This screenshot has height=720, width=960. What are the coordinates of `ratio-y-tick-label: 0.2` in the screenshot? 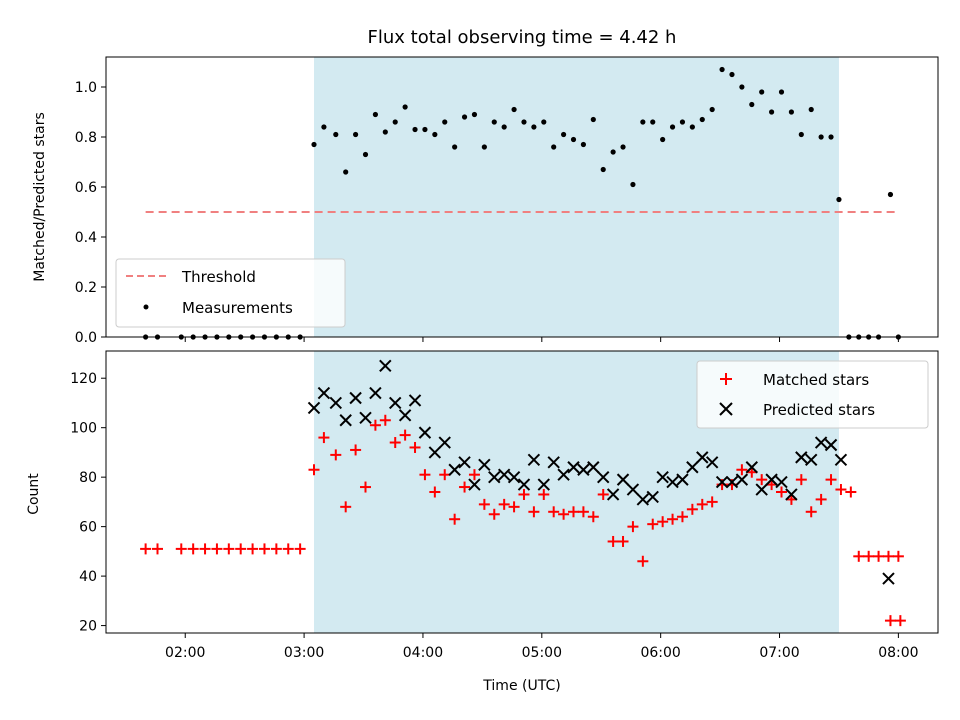 It's located at (86, 288).